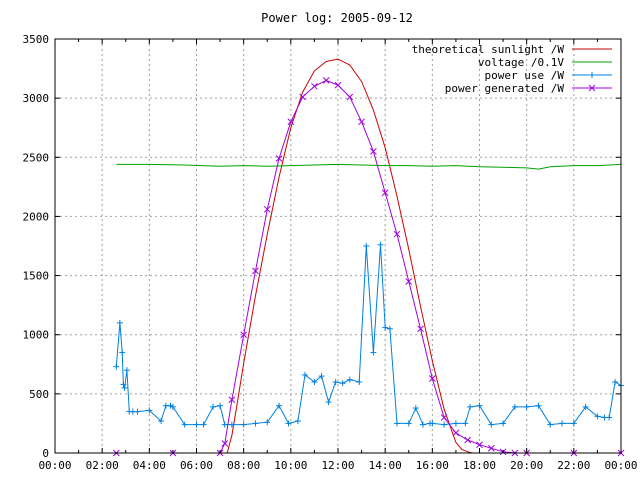 Image resolution: width=640 pixels, height=480 pixels. Describe the element at coordinates (36, 157) in the screenshot. I see `y-tick-label: 2500` at that location.